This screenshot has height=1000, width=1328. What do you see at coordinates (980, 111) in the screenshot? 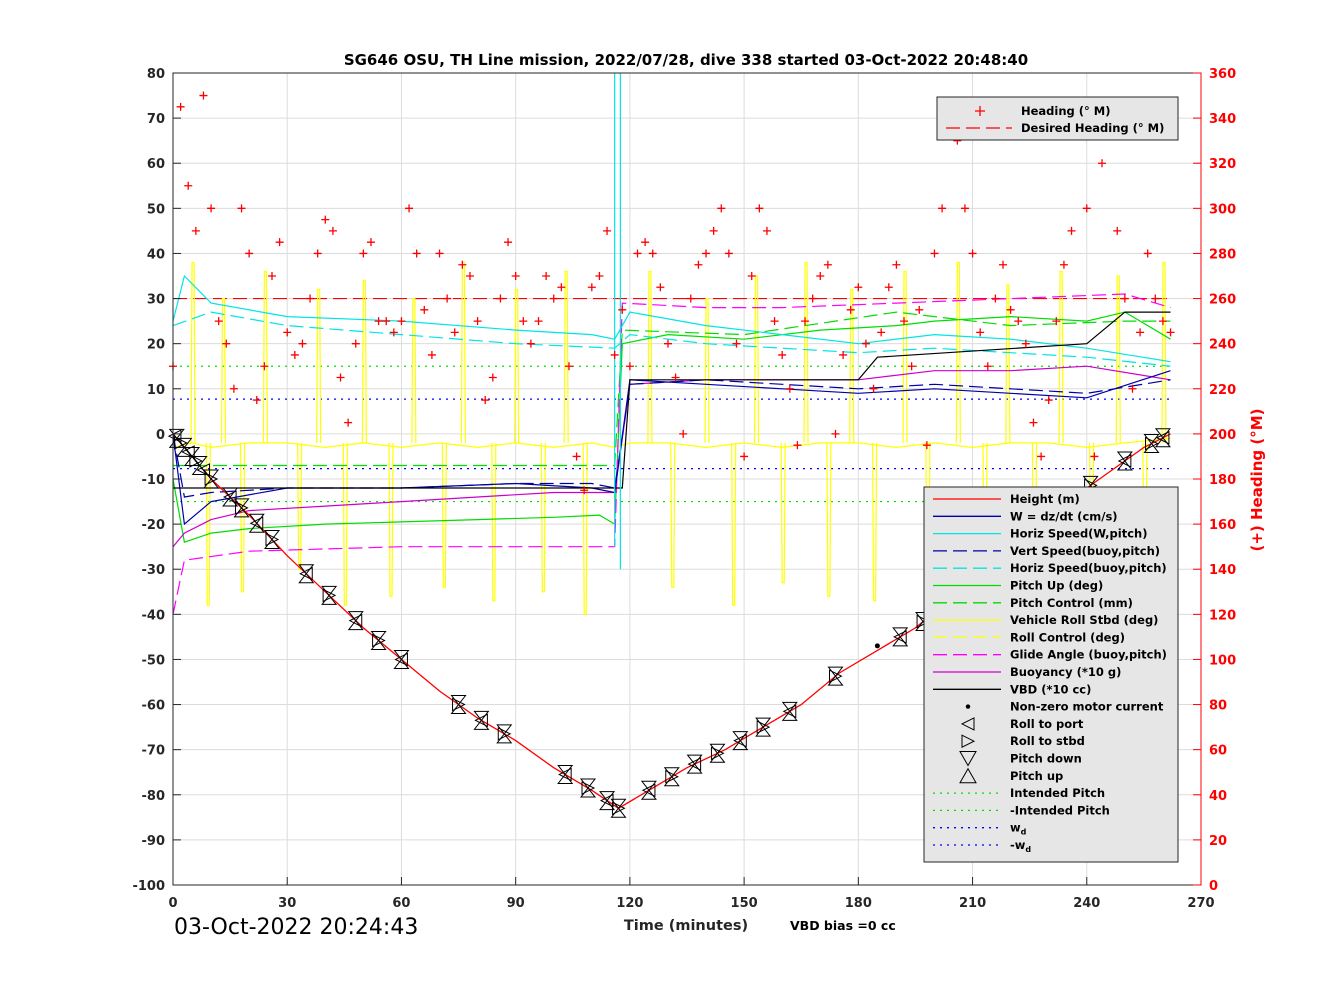
I see `heading-legend-swatch` at bounding box center [980, 111].